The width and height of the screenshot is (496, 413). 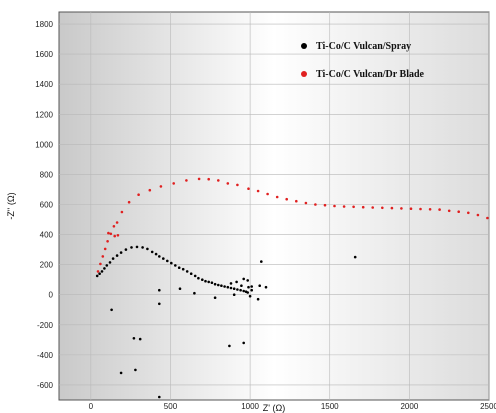 I want to click on y-tick-label: 200, so click(x=47, y=265).